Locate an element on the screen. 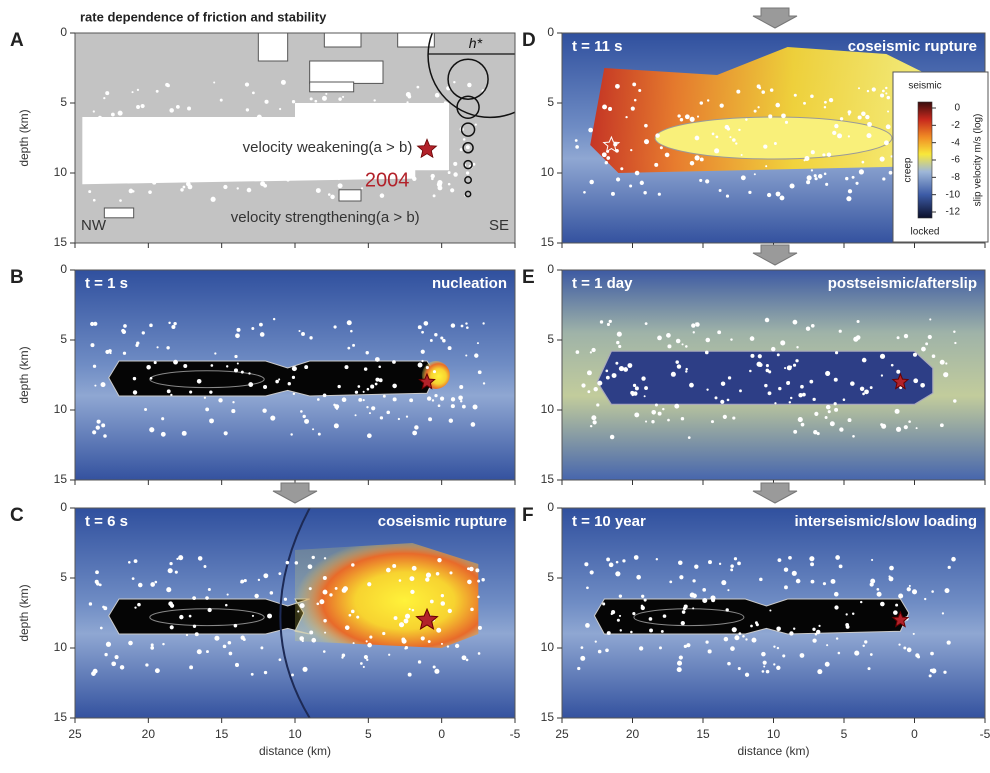 The width and height of the screenshot is (990, 773). x-tick-label: 10 is located at coordinates (295, 734).